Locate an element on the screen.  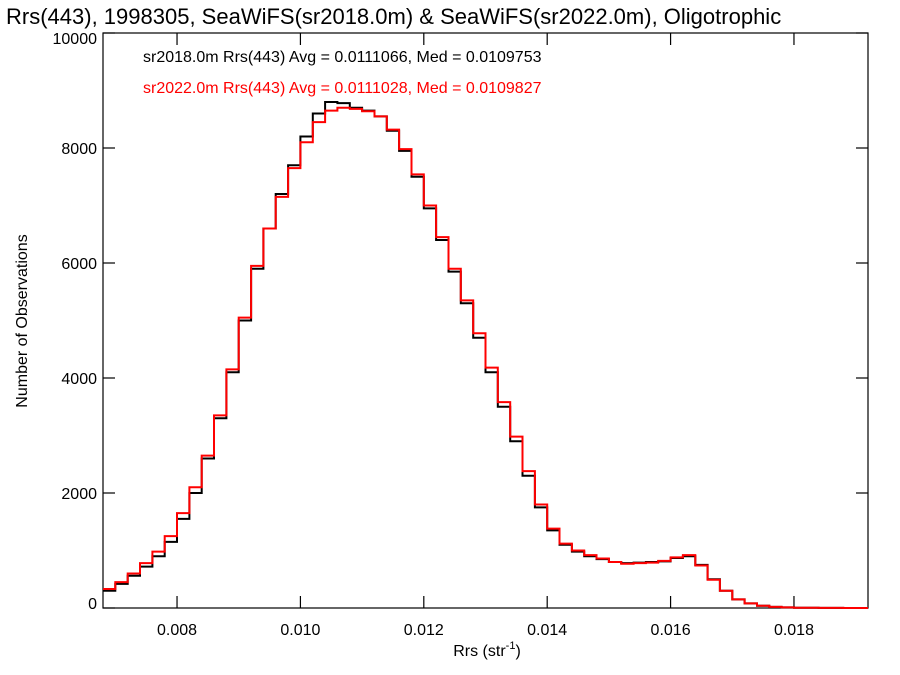
x-tick-label: 0.014 is located at coordinates (547, 630).